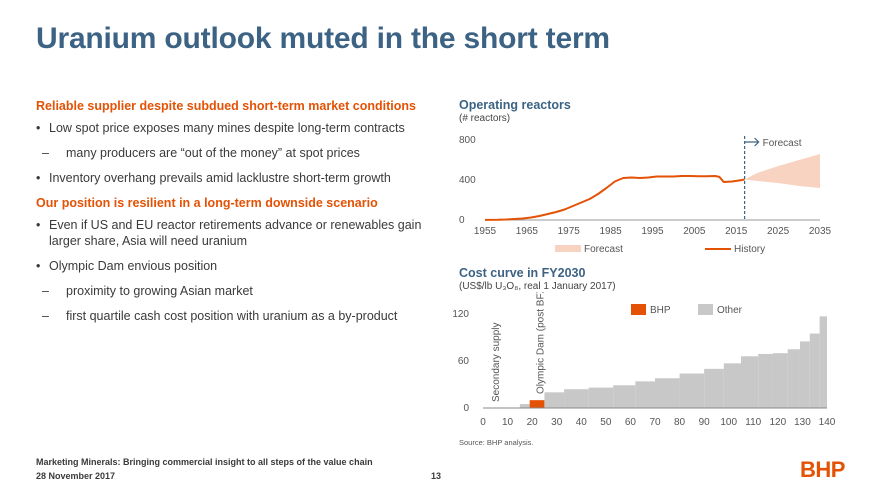 The height and width of the screenshot is (495, 880). Describe the element at coordinates (508, 422) in the screenshot. I see `x-tick-label: 10` at that location.